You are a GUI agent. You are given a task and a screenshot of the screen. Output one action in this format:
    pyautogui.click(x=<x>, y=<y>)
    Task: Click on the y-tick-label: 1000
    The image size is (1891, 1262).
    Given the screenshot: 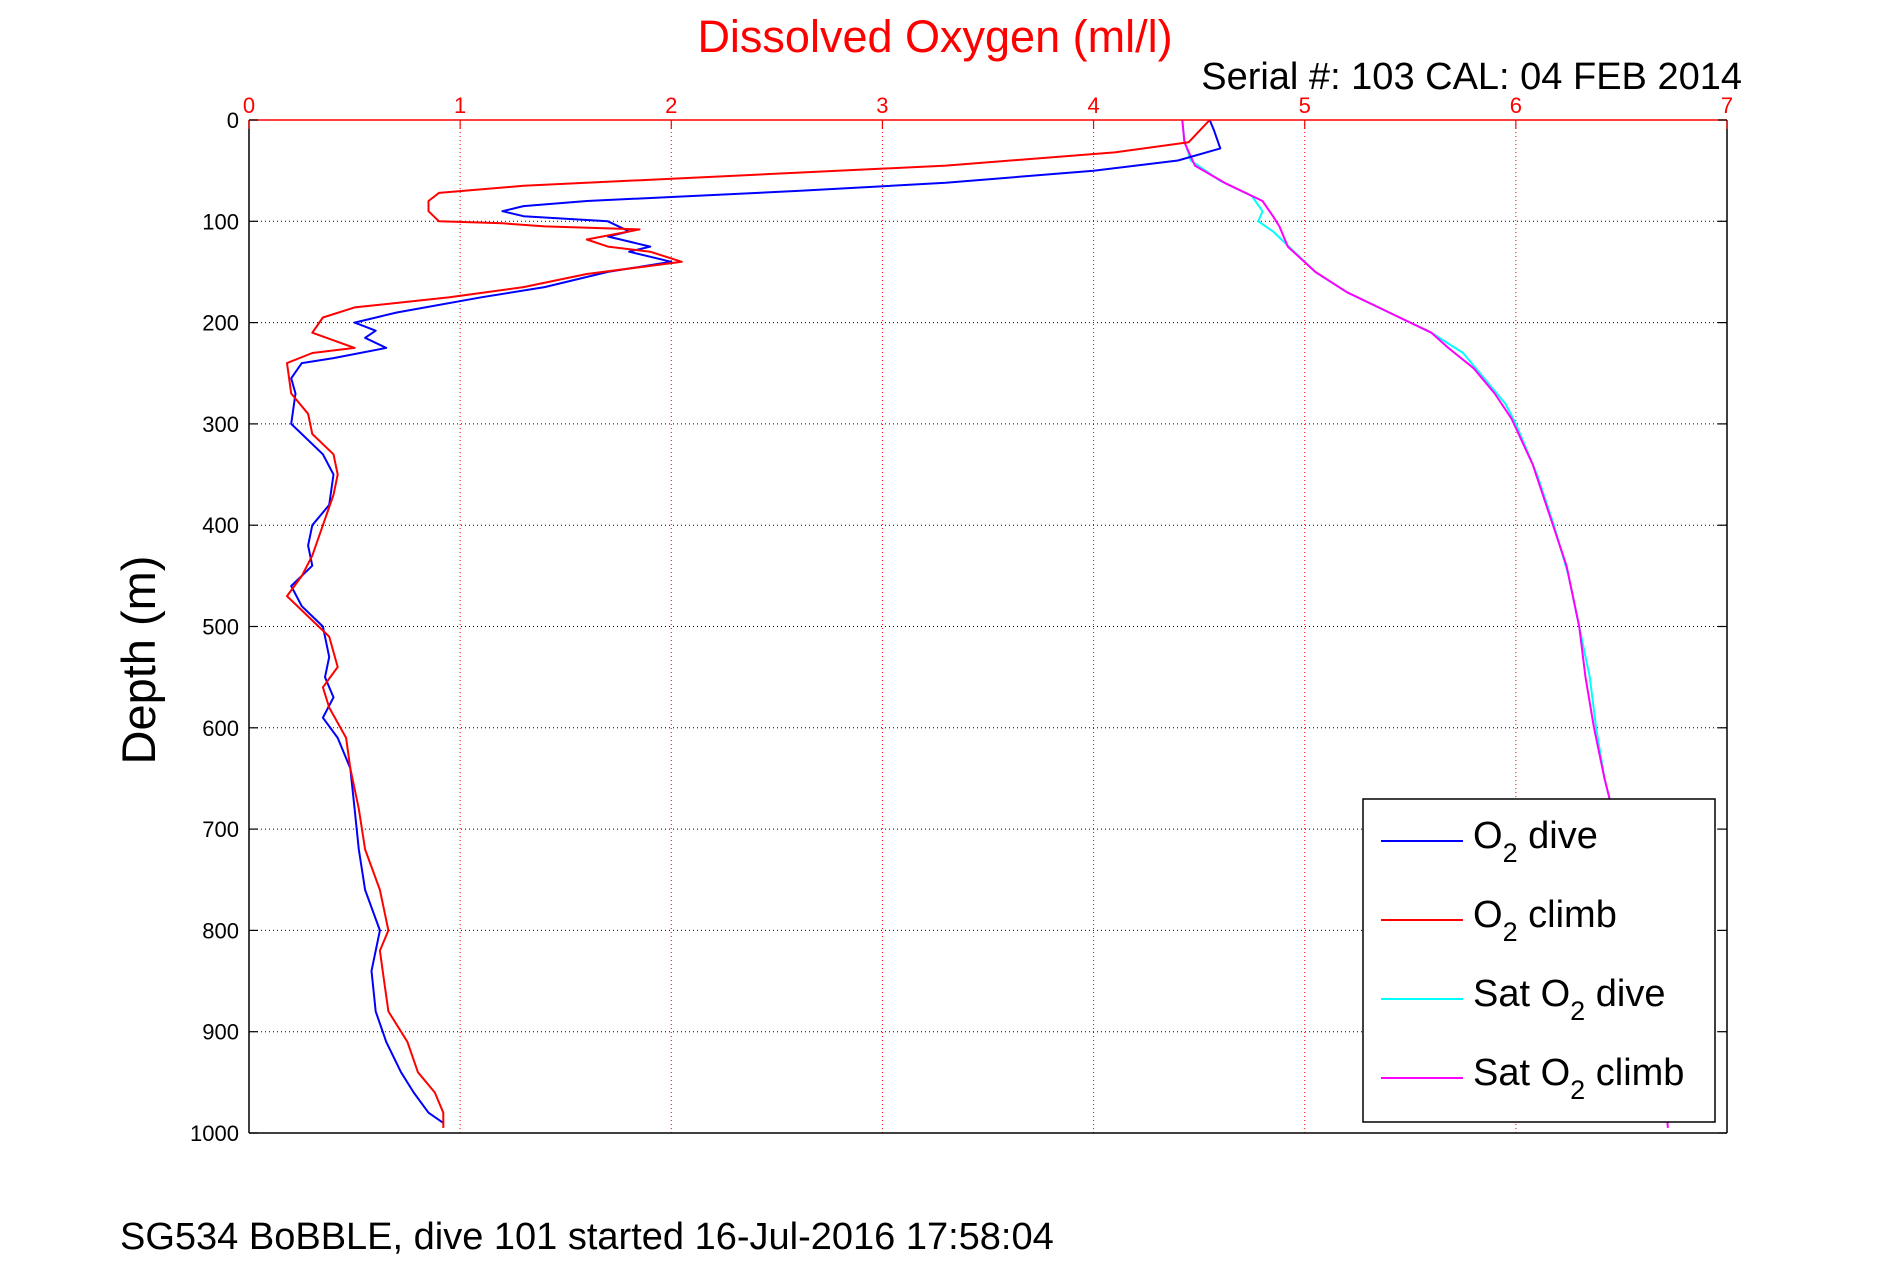 What is the action you would take?
    pyautogui.click(x=214, y=1133)
    